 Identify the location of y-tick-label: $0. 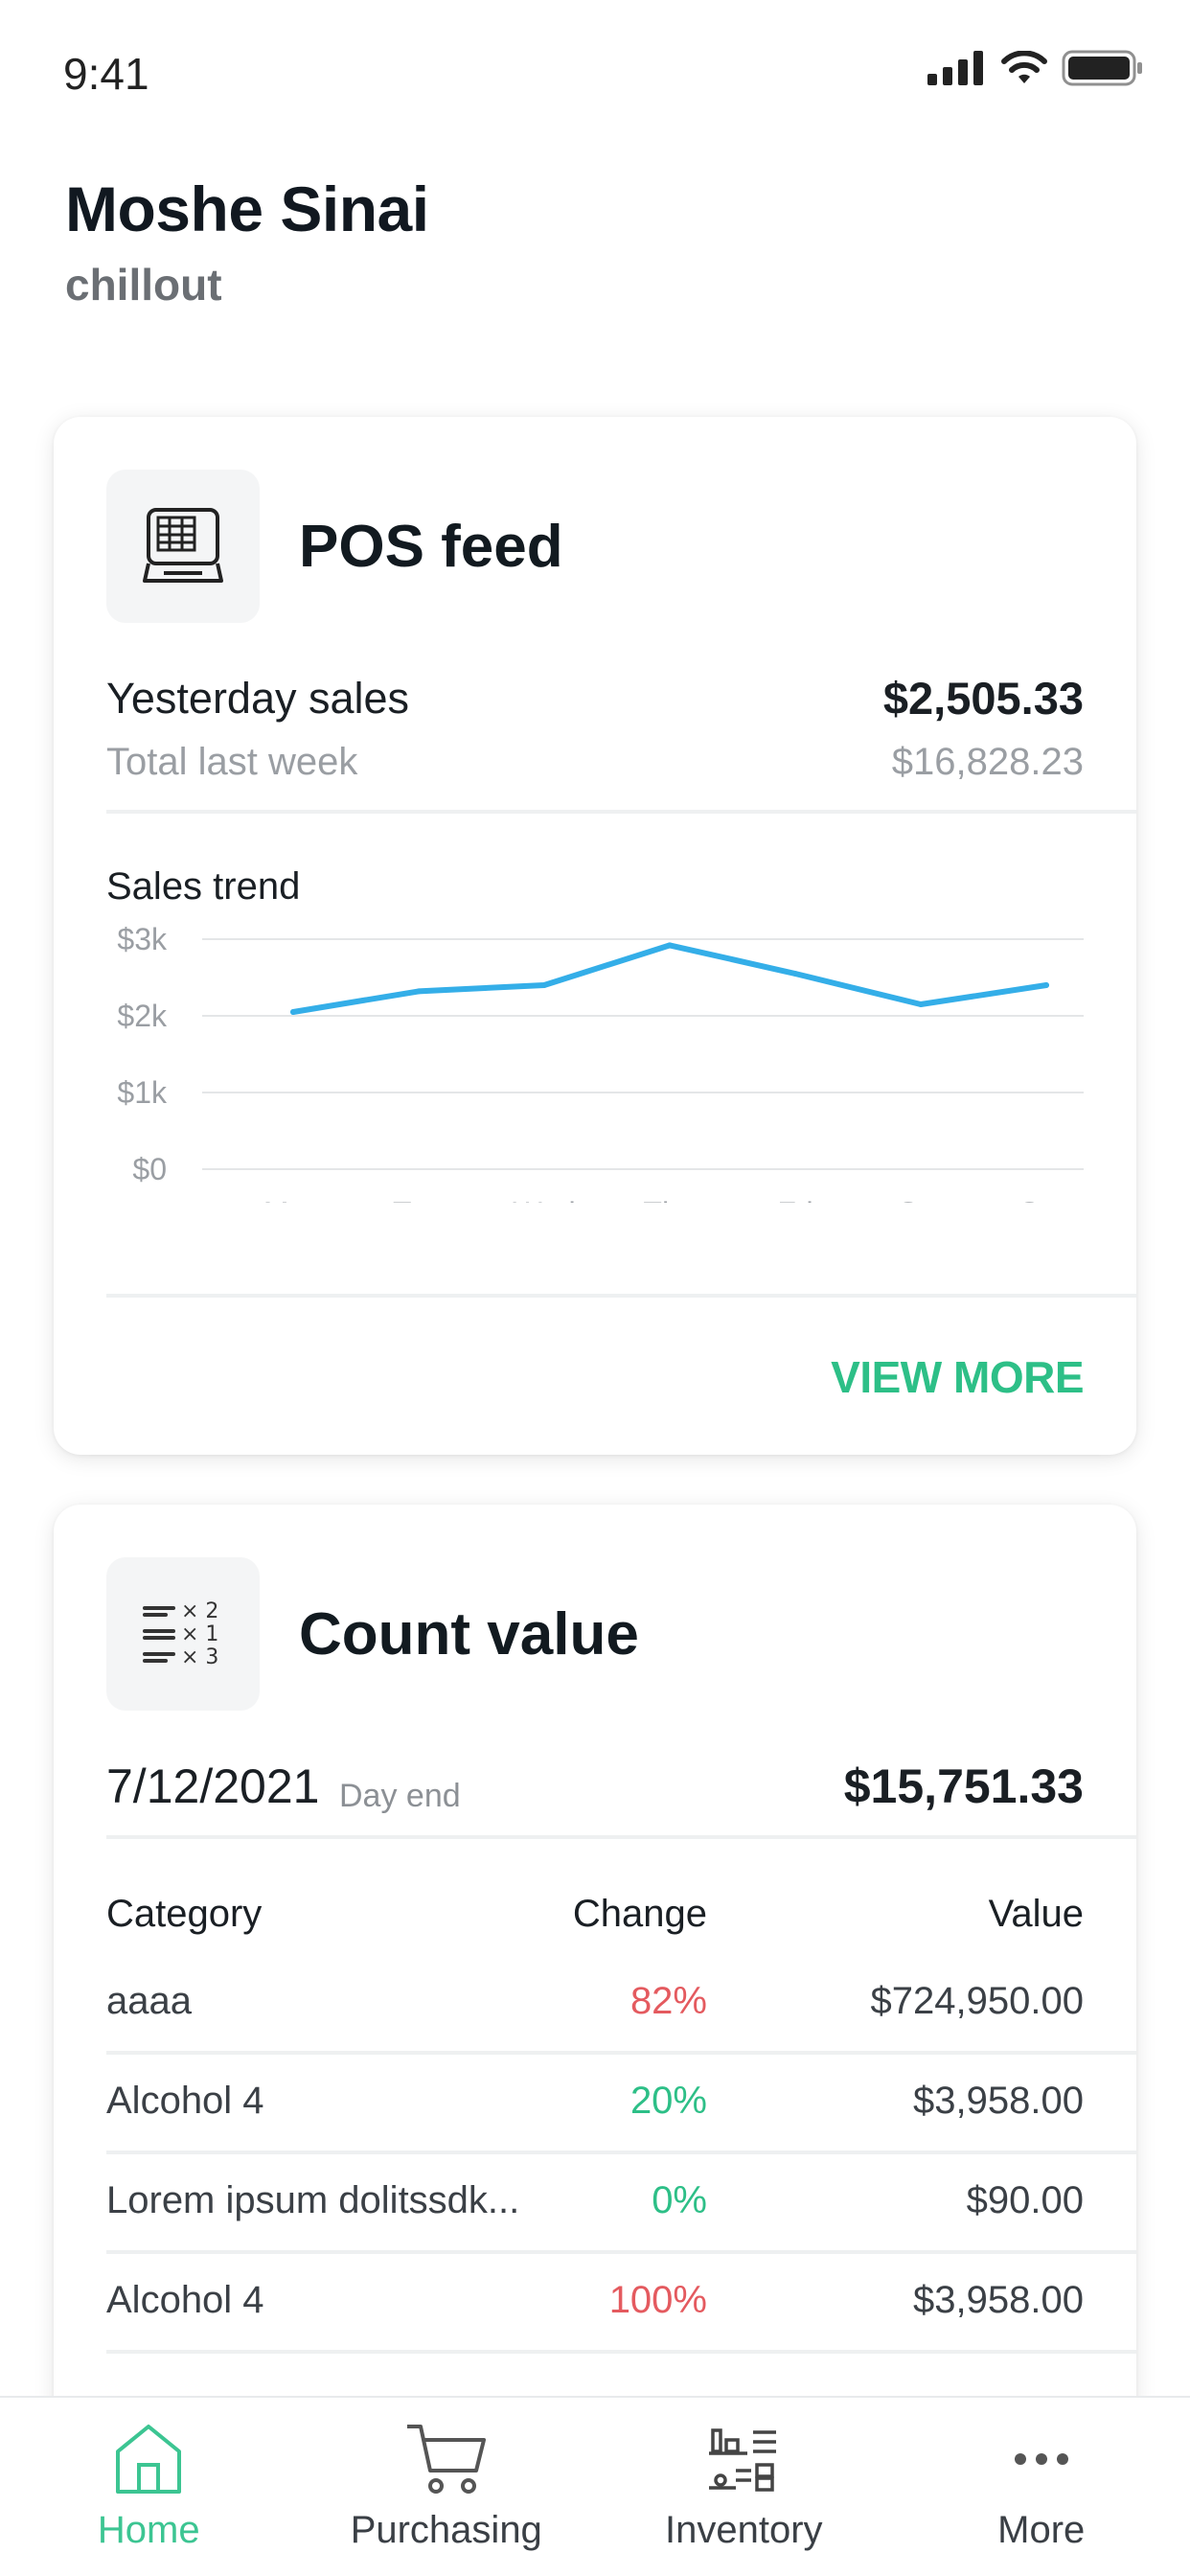
(150, 1169).